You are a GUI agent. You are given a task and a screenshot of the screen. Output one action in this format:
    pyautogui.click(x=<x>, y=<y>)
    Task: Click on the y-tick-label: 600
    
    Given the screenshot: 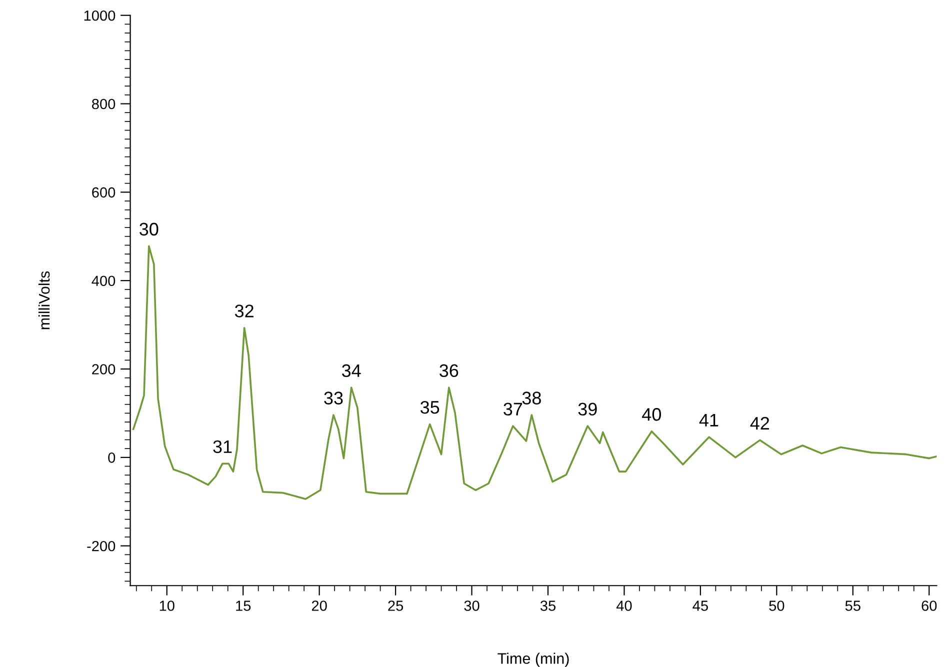 What is the action you would take?
    pyautogui.click(x=104, y=192)
    